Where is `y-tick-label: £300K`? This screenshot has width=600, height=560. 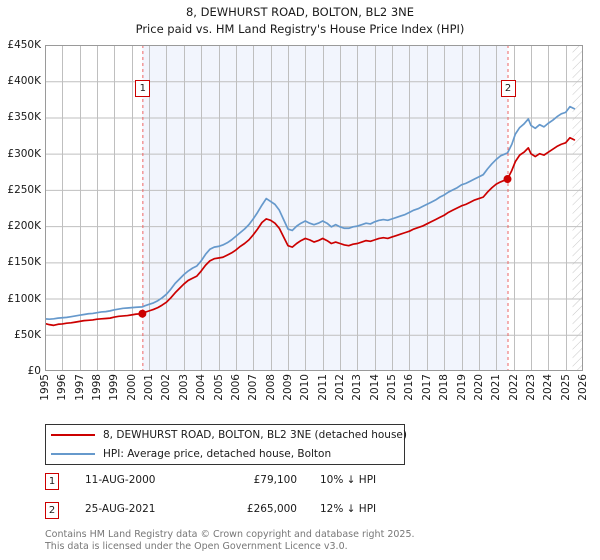
y-tick-label: £300K is located at coordinates (24, 153).